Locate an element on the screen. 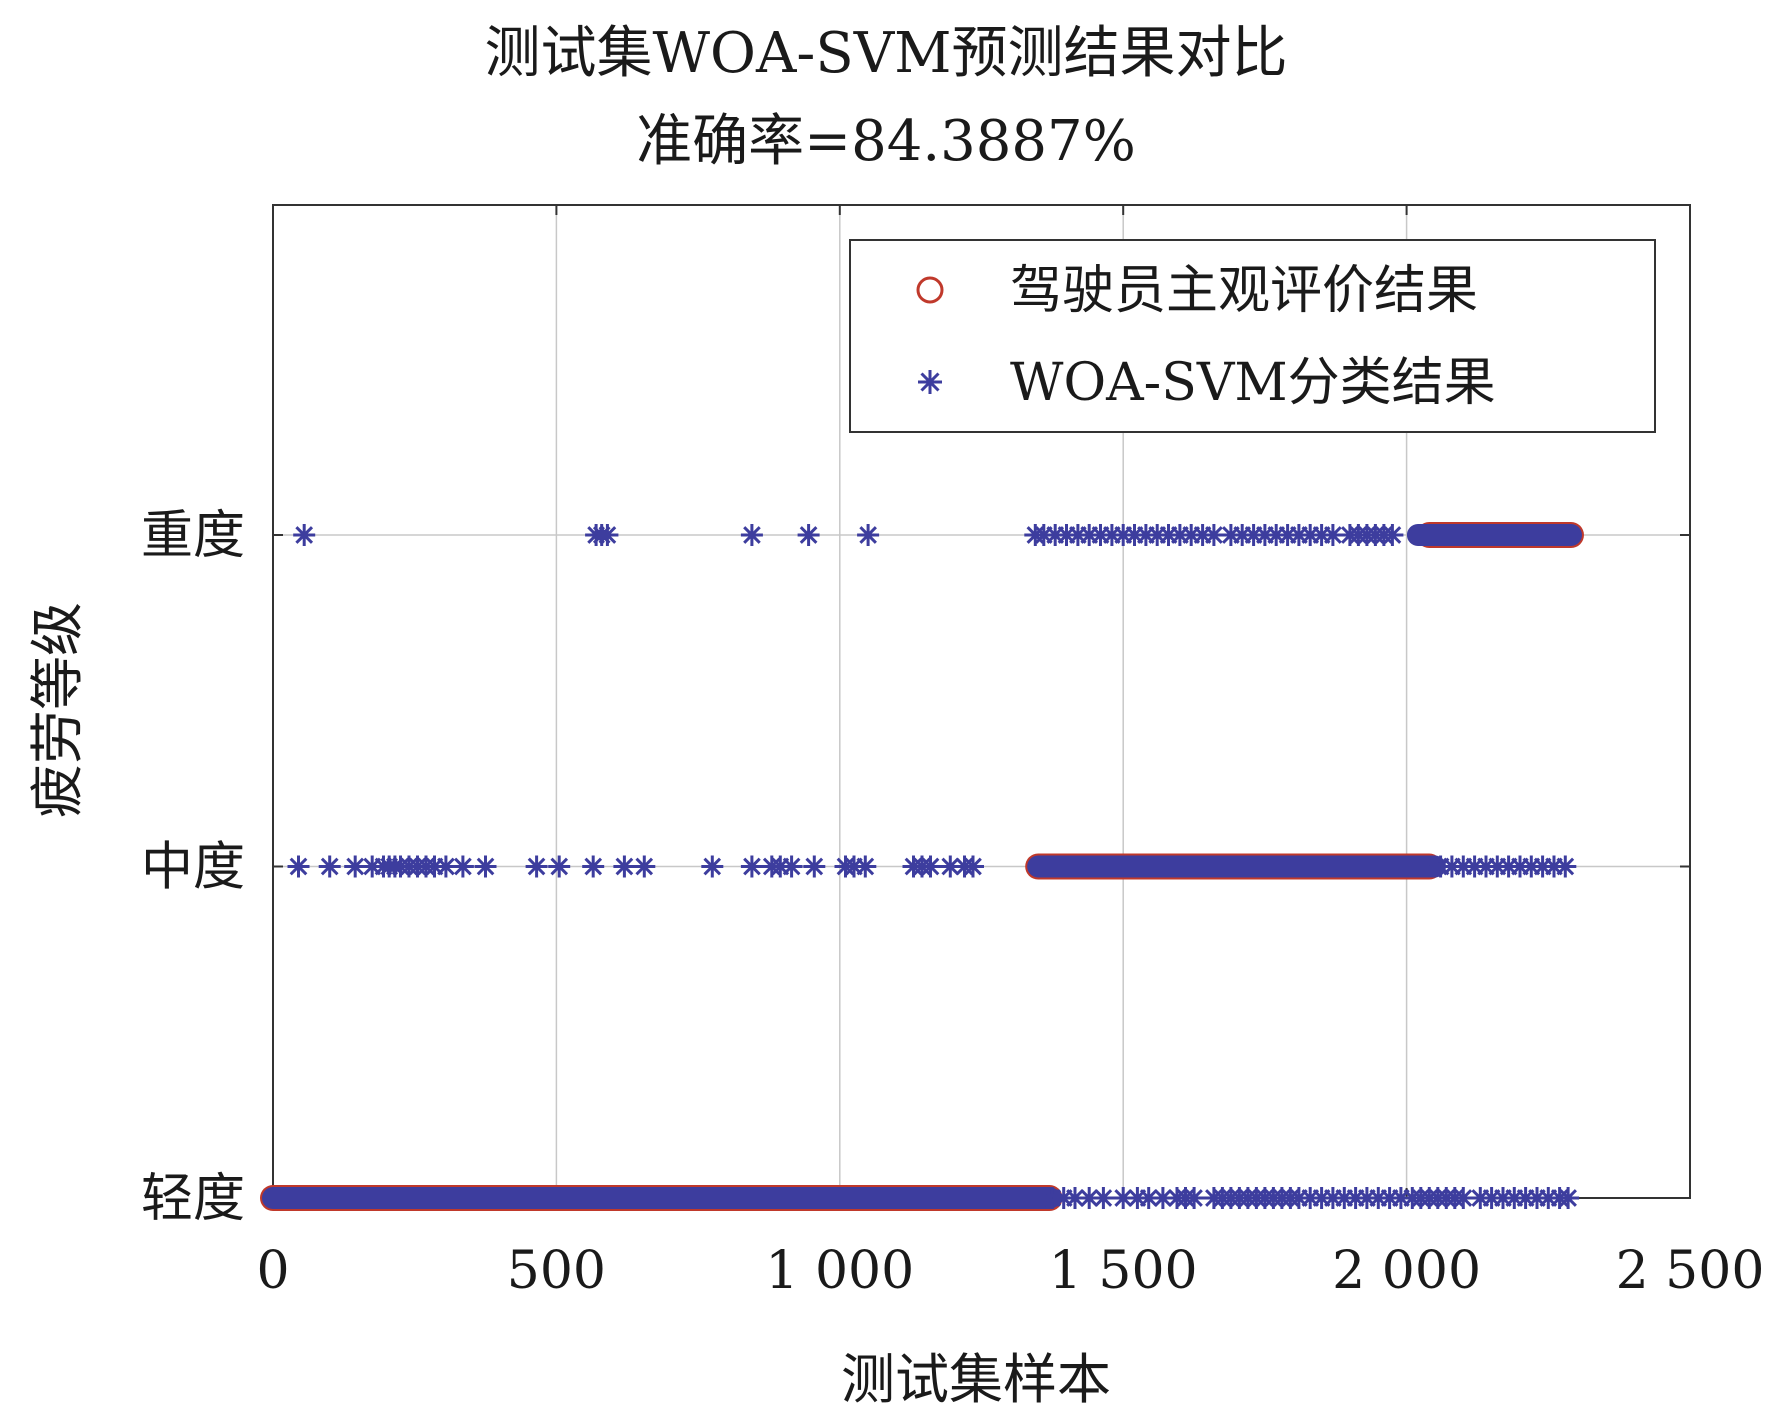 The width and height of the screenshot is (1772, 1417). chart-title: 测试集WOA-SVM预测结果对比 is located at coordinates (886, 53).